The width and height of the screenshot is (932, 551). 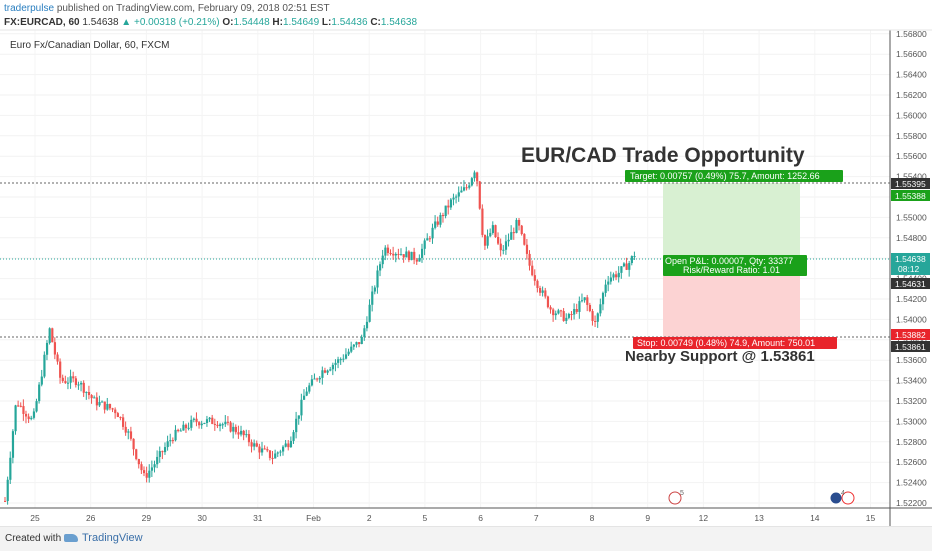 What do you see at coordinates (91, 518) in the screenshot?
I see `x-tick-1: 26` at bounding box center [91, 518].